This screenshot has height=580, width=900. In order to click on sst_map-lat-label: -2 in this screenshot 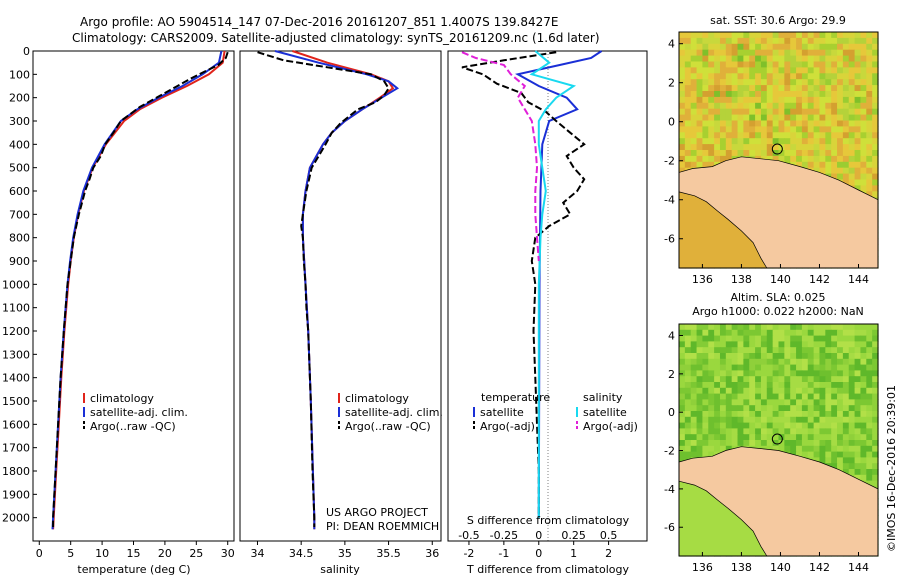, I will do `click(669, 161)`.